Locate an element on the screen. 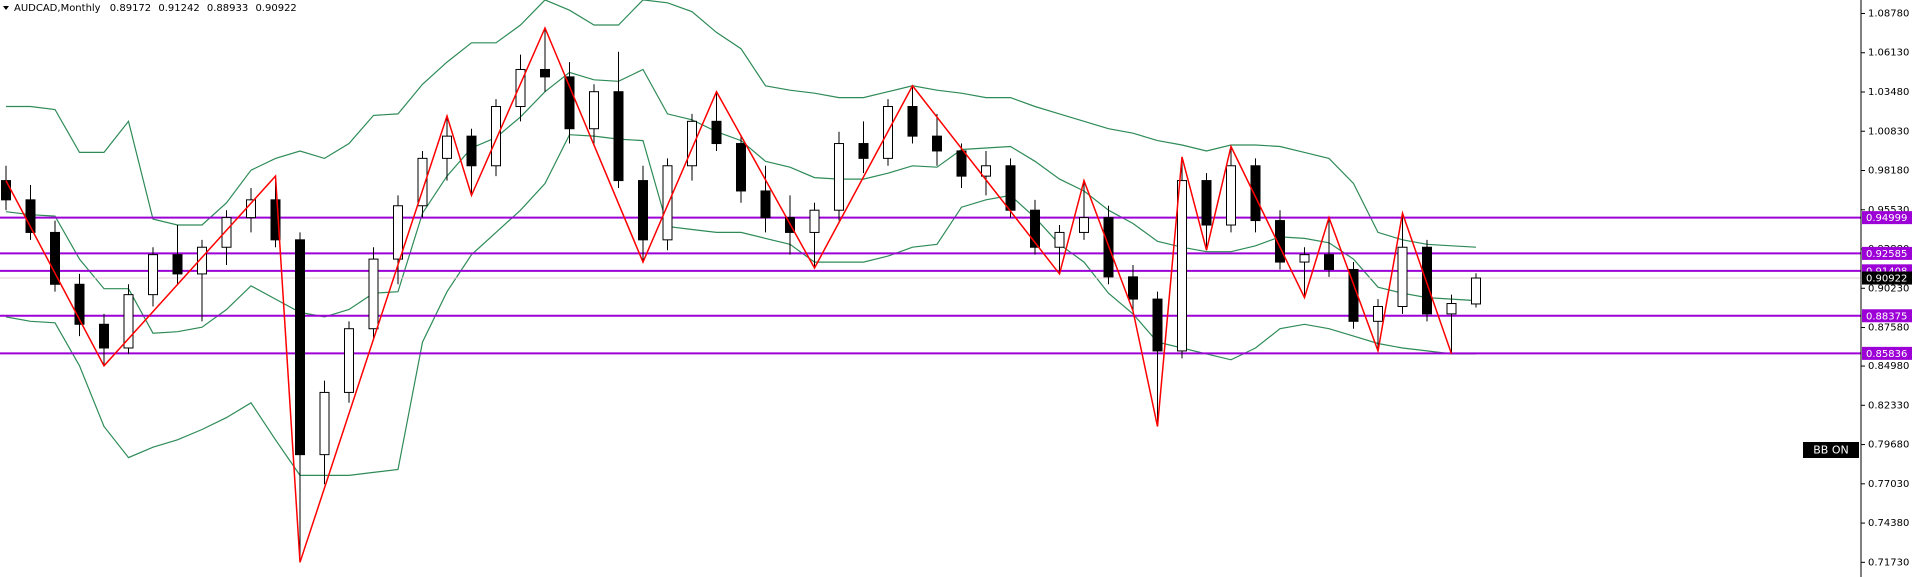 This screenshot has width=1913, height=577. y-tick-label: 1.06130 is located at coordinates (1888, 53).